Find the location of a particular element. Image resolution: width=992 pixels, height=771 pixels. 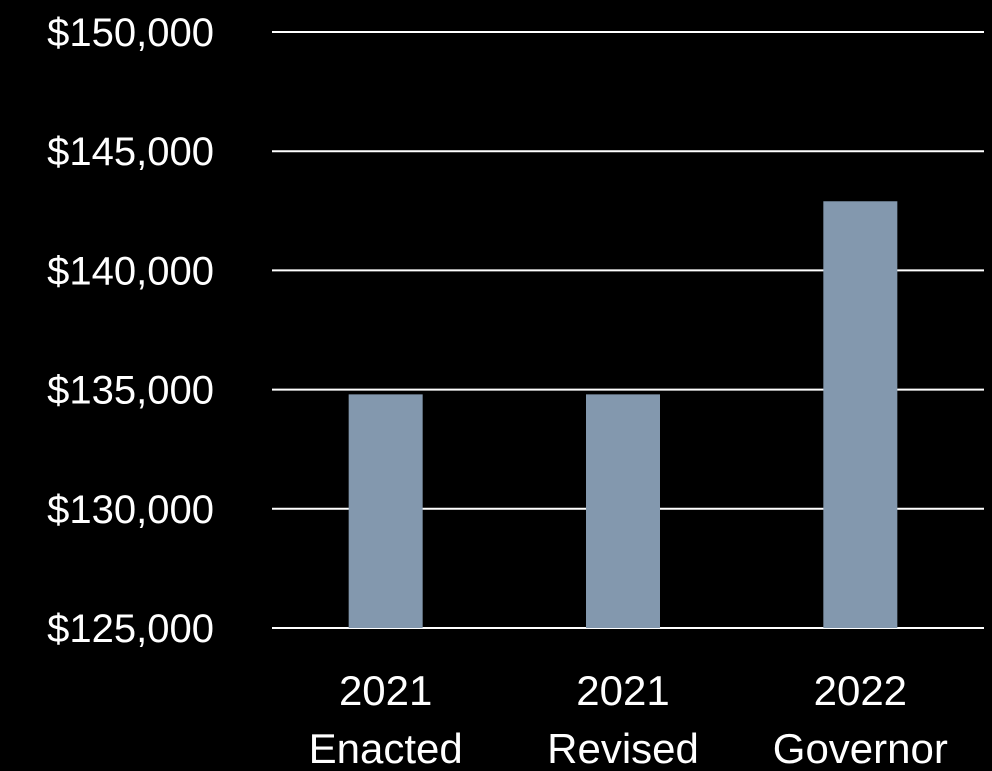

y-tick-label: $140,000 is located at coordinates (130, 271).